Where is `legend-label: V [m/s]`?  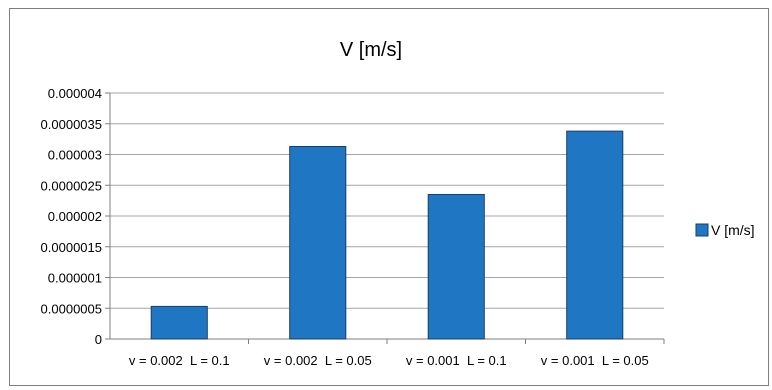
legend-label: V [m/s] is located at coordinates (733, 230).